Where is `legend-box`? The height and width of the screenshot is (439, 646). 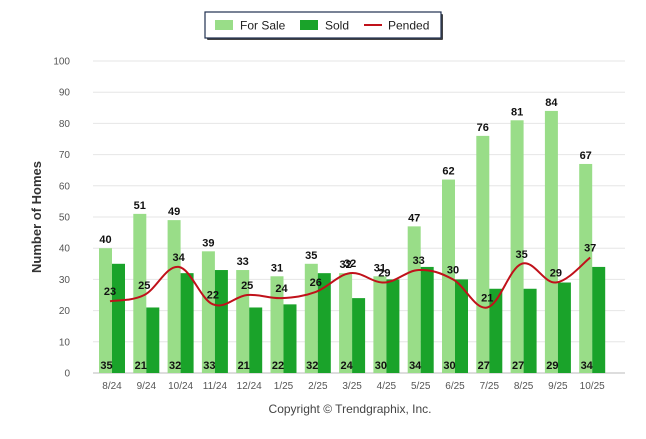 legend-box is located at coordinates (323, 25).